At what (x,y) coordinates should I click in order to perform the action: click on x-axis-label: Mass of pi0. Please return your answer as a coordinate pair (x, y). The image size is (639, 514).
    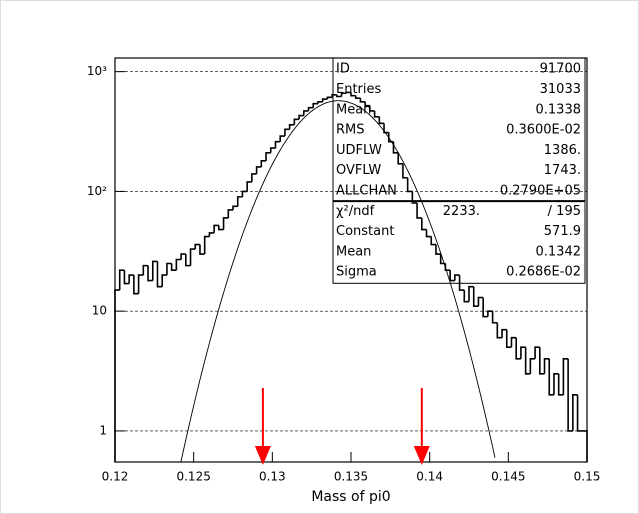
    Looking at the image, I should click on (350, 497).